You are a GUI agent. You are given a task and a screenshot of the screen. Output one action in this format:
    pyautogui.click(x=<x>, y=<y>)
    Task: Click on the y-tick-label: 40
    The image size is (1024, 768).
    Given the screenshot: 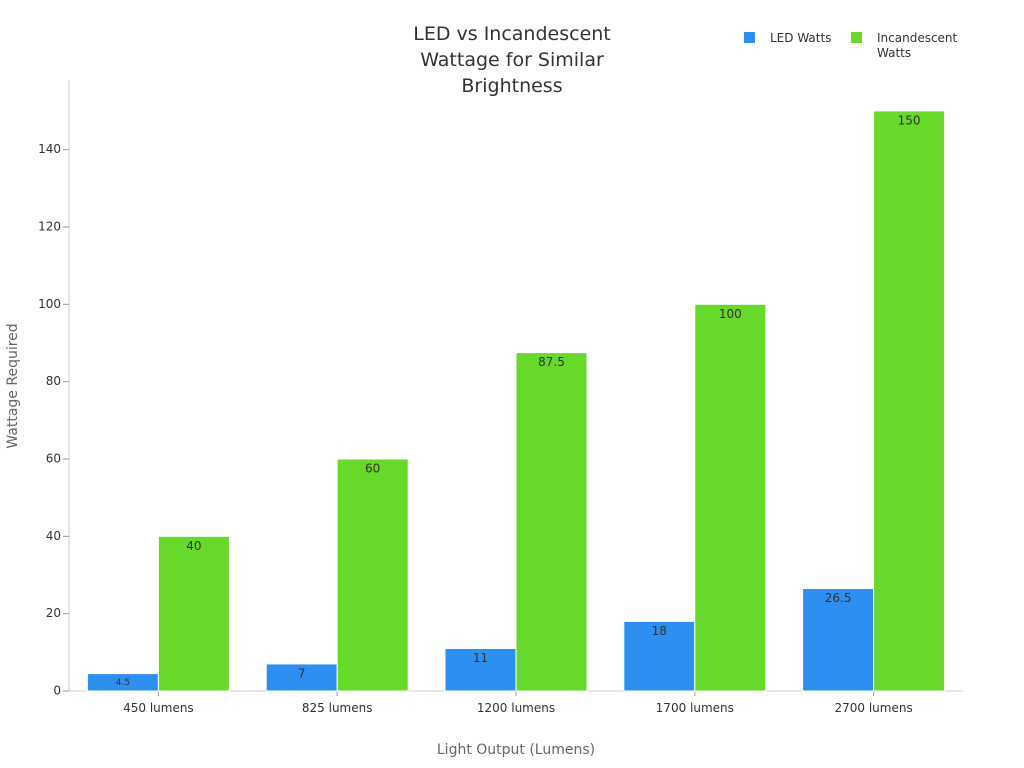 What is the action you would take?
    pyautogui.click(x=53, y=536)
    